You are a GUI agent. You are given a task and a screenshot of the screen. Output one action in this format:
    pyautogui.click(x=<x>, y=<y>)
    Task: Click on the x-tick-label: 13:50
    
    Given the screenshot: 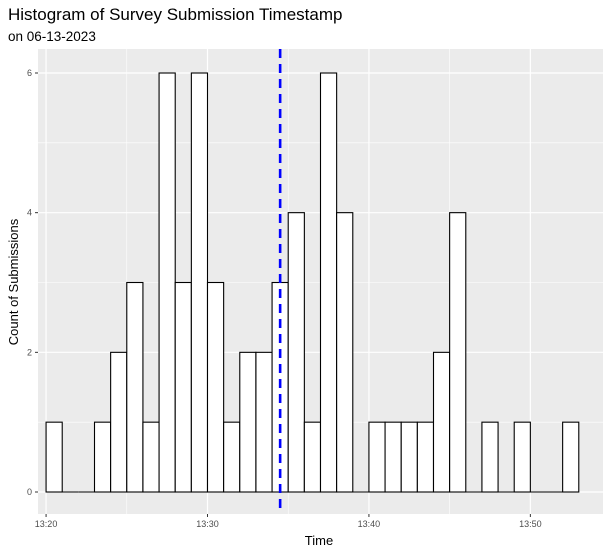 What is the action you would take?
    pyautogui.click(x=530, y=524)
    